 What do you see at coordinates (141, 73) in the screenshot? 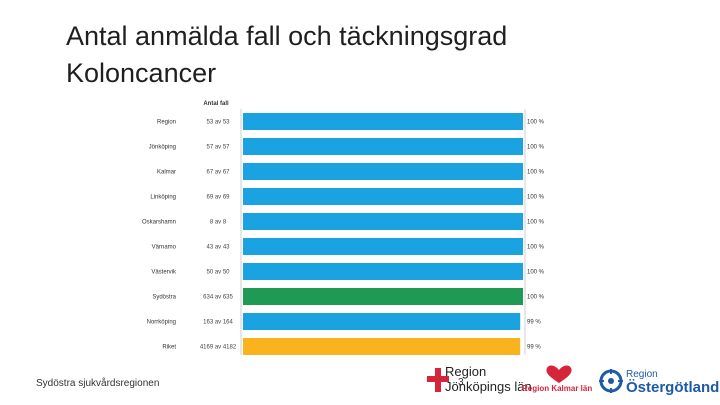
I see `slide-title-line2: Koloncancer` at bounding box center [141, 73].